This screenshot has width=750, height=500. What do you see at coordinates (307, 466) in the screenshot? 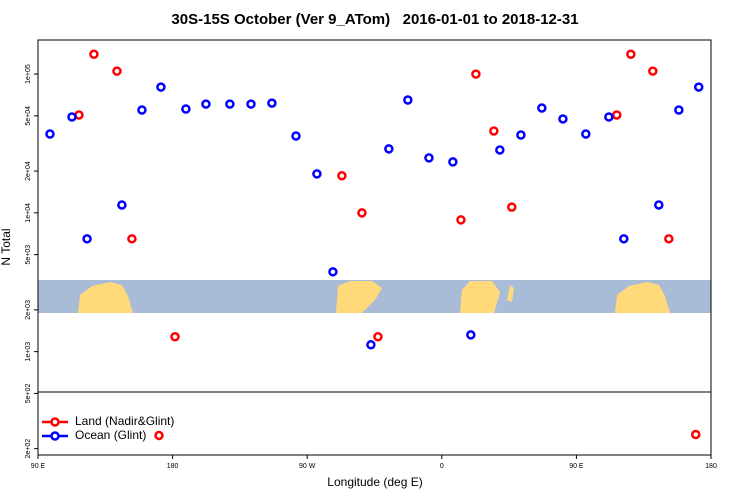
I see `x-tick-label: 90 W` at bounding box center [307, 466].